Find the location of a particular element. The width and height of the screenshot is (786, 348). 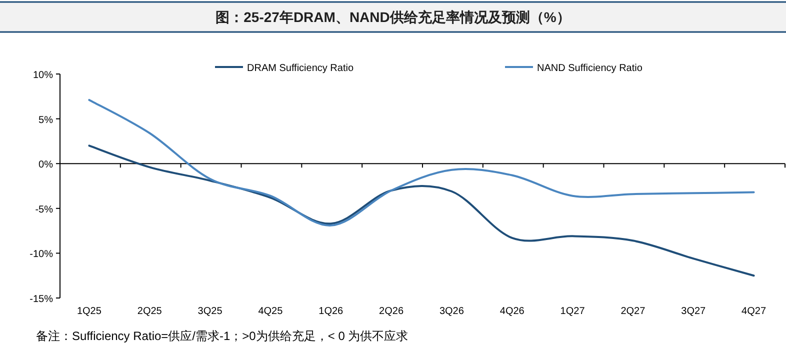

y-tick-label: 5% is located at coordinates (46, 120).